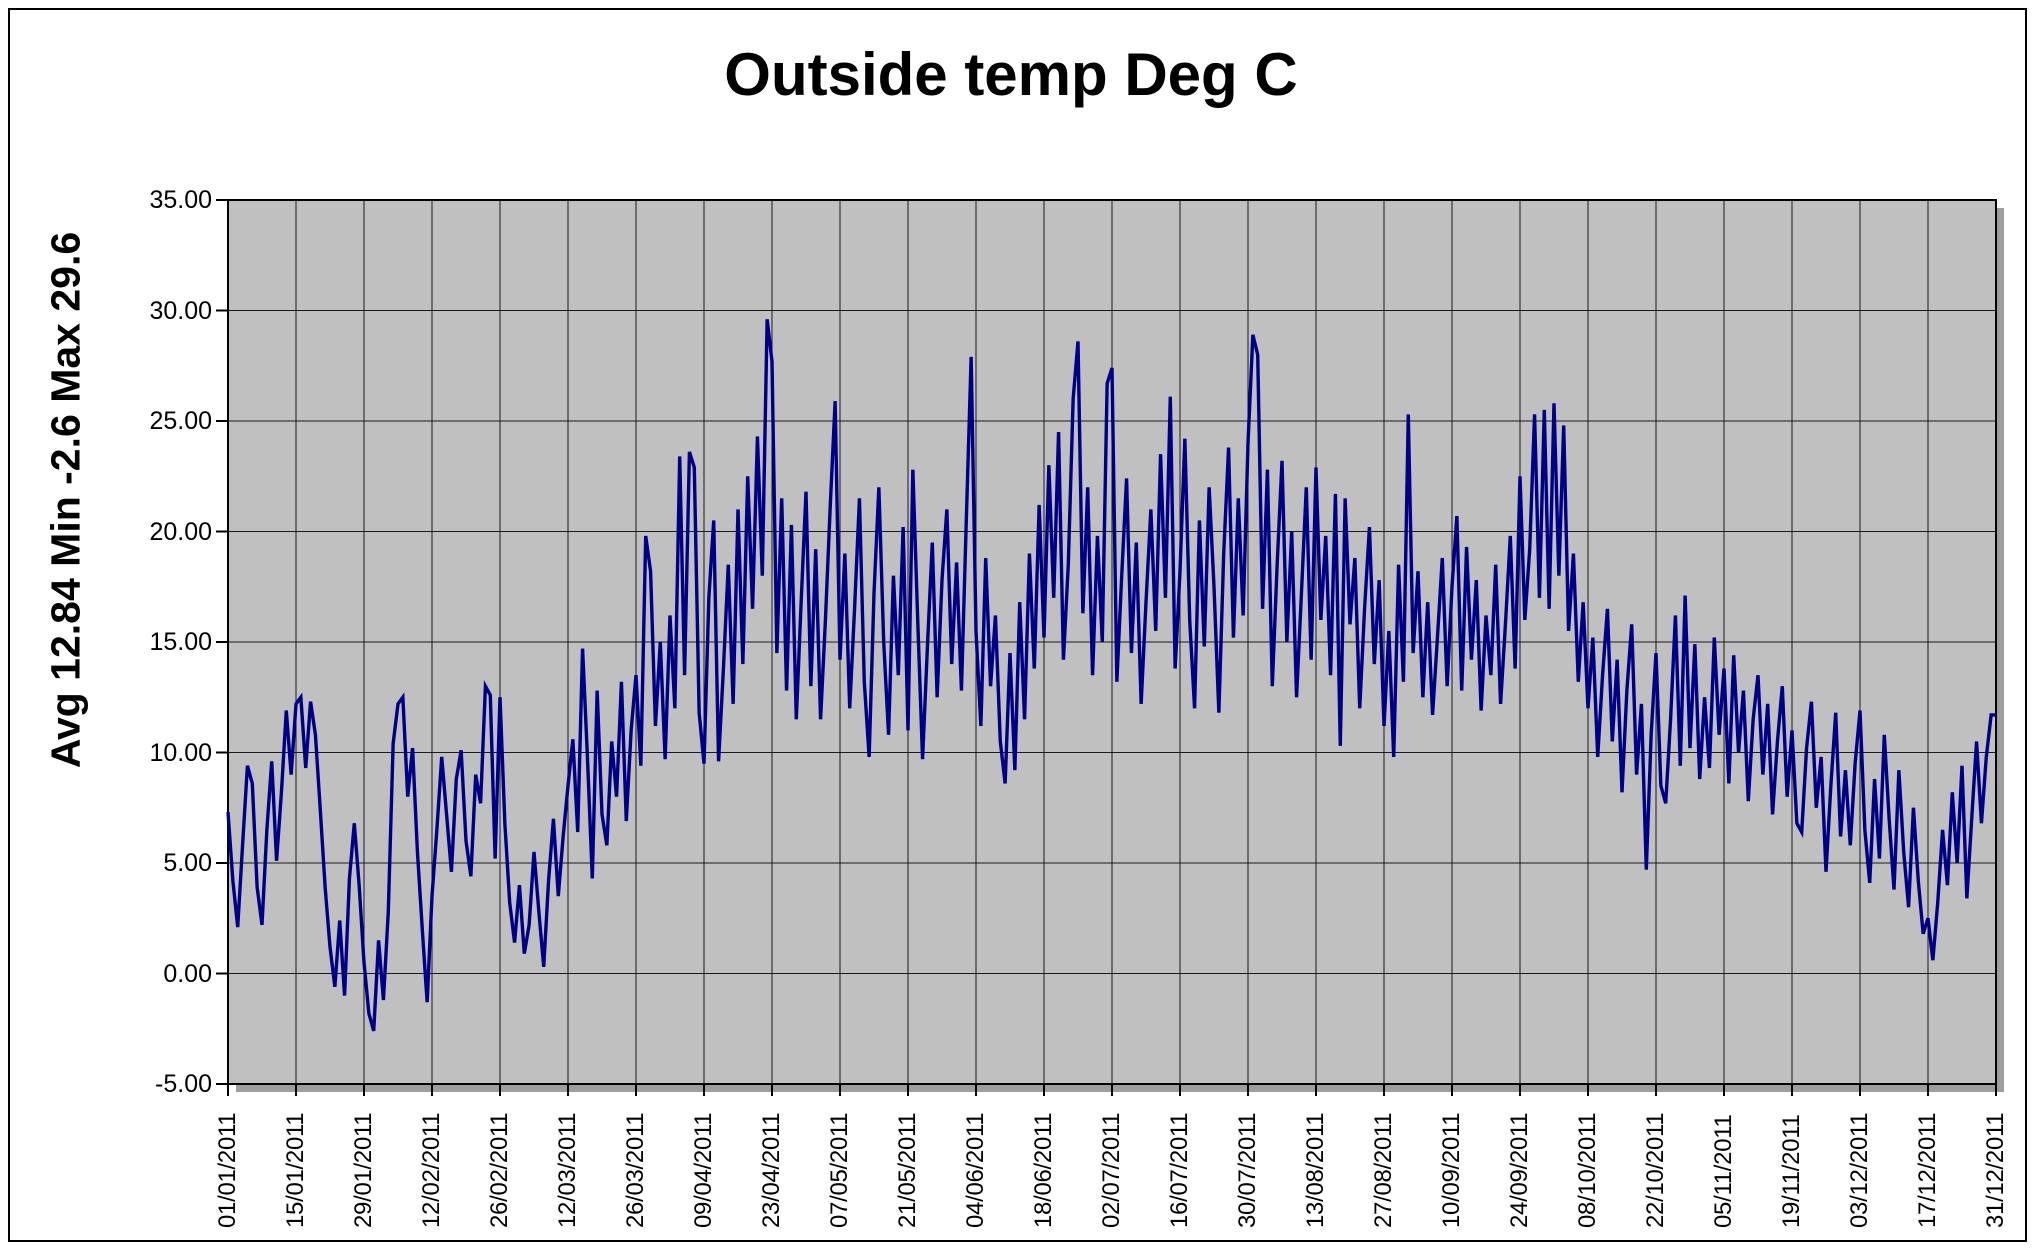  I want to click on x-tick-label: 27/08/2011, so click(1383, 1170).